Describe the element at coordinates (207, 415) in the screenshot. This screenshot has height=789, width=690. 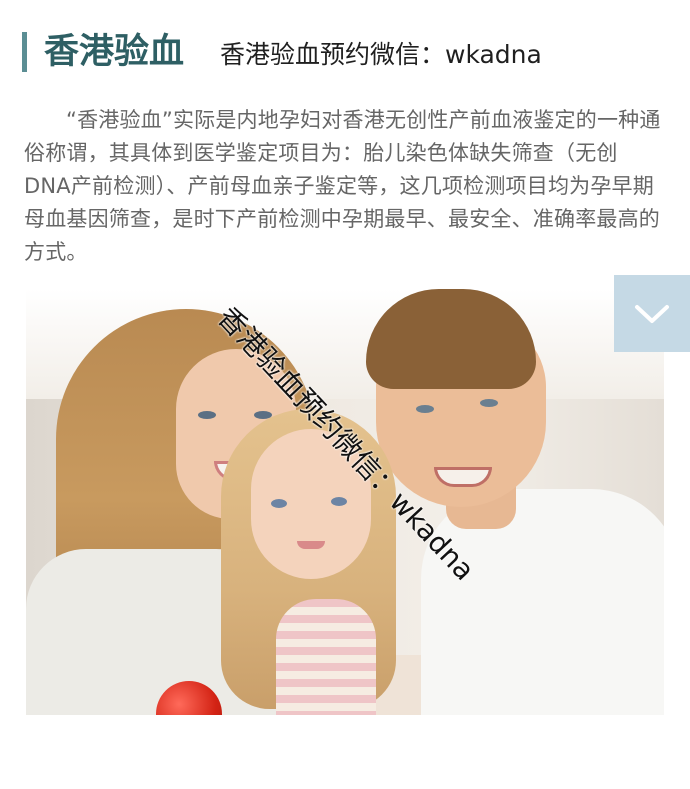
I see `mother-eye-left` at that location.